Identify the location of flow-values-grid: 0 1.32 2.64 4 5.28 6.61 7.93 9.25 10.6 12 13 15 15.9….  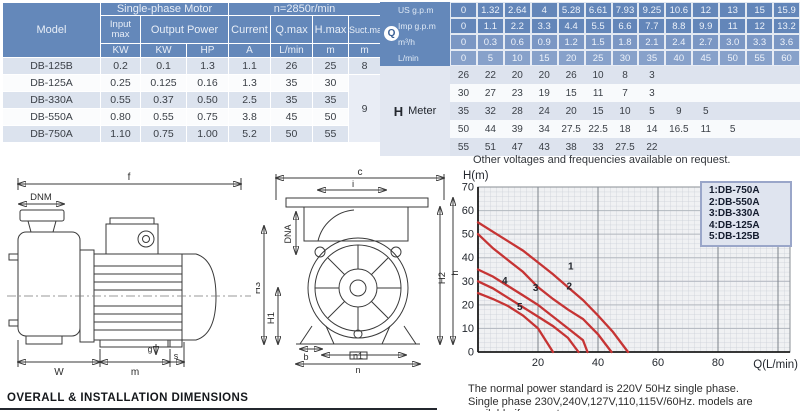
(625, 34).